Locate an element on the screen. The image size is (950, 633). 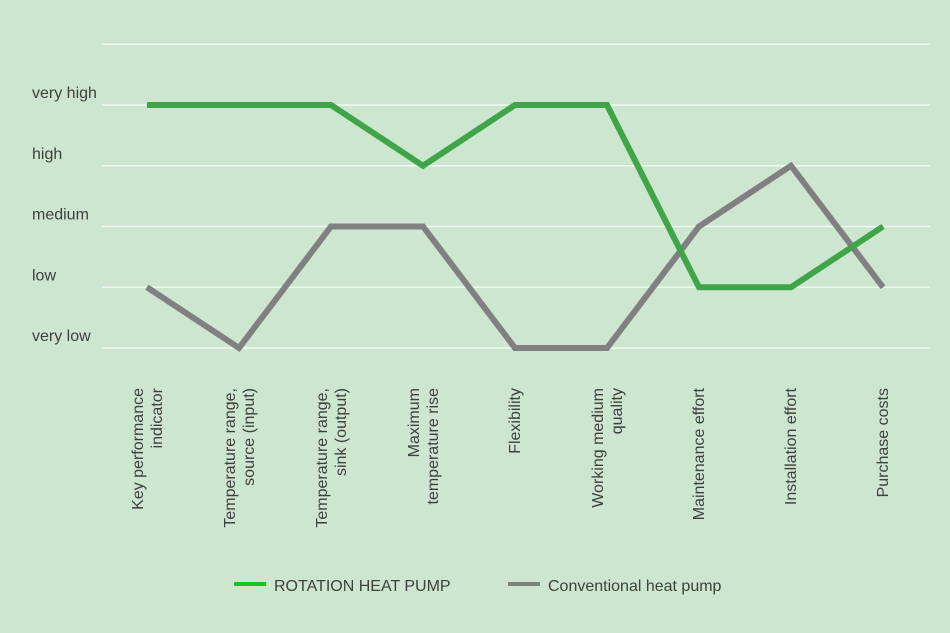
x-tick-label: Flexibility is located at coordinates (515, 421).